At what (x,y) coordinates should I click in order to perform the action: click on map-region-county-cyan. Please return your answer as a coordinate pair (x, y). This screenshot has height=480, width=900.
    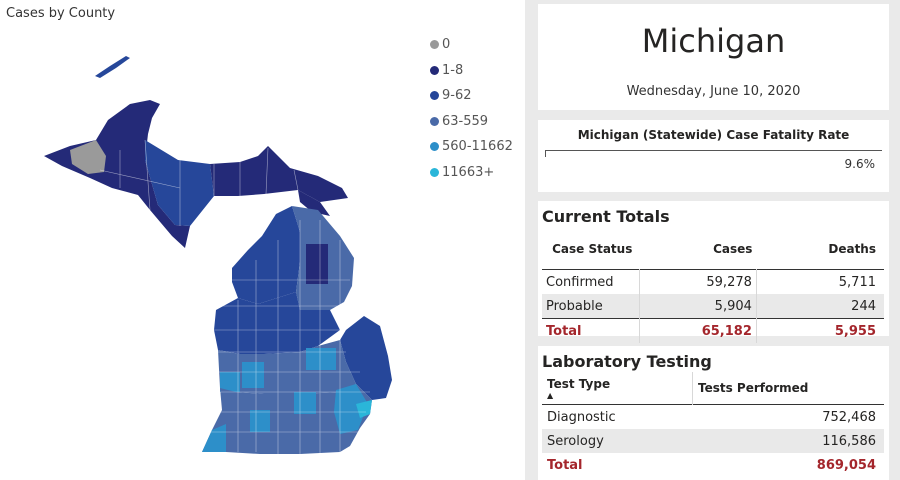
    Looking at the image, I should click on (364, 409).